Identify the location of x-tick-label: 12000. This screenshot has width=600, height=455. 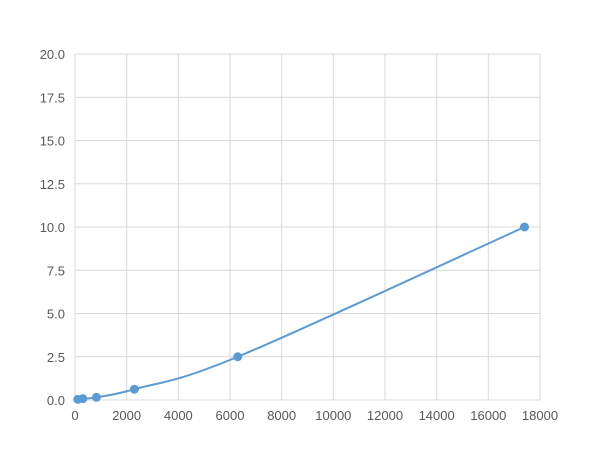
(385, 415).